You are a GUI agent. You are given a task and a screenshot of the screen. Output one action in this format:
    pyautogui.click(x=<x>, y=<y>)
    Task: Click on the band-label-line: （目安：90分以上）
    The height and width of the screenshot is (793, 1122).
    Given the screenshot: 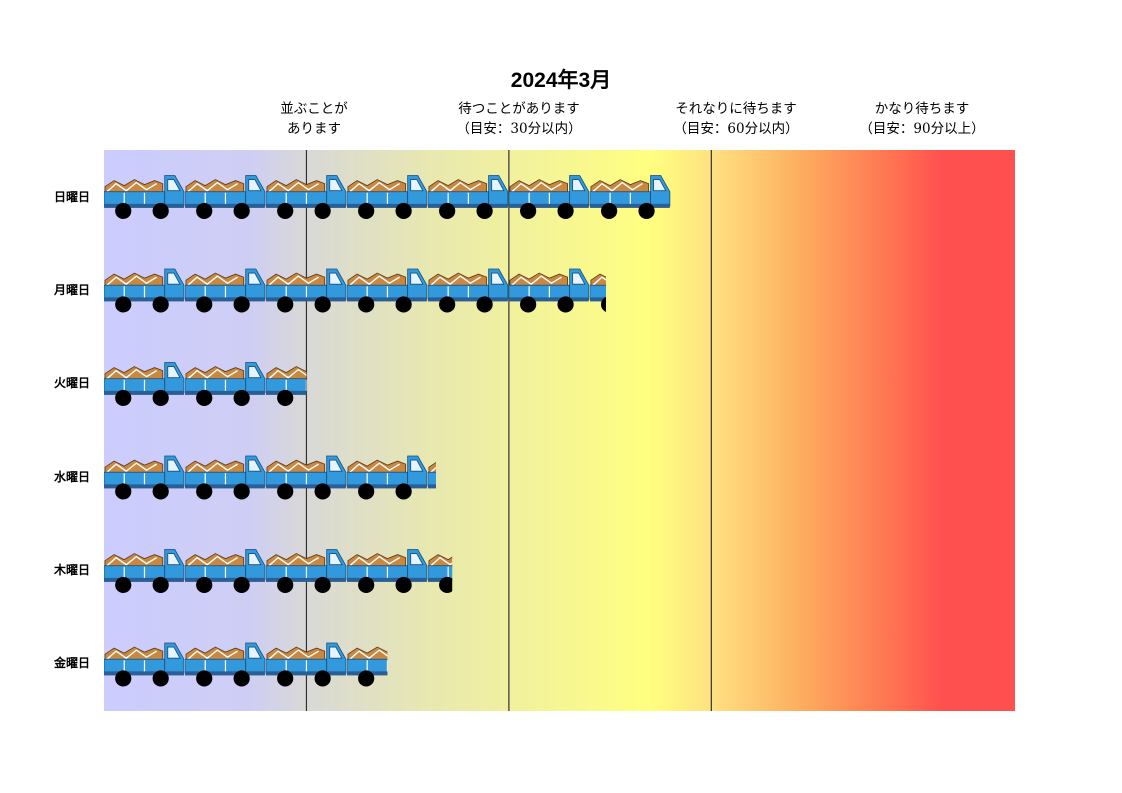 What is the action you would take?
    pyautogui.click(x=922, y=129)
    